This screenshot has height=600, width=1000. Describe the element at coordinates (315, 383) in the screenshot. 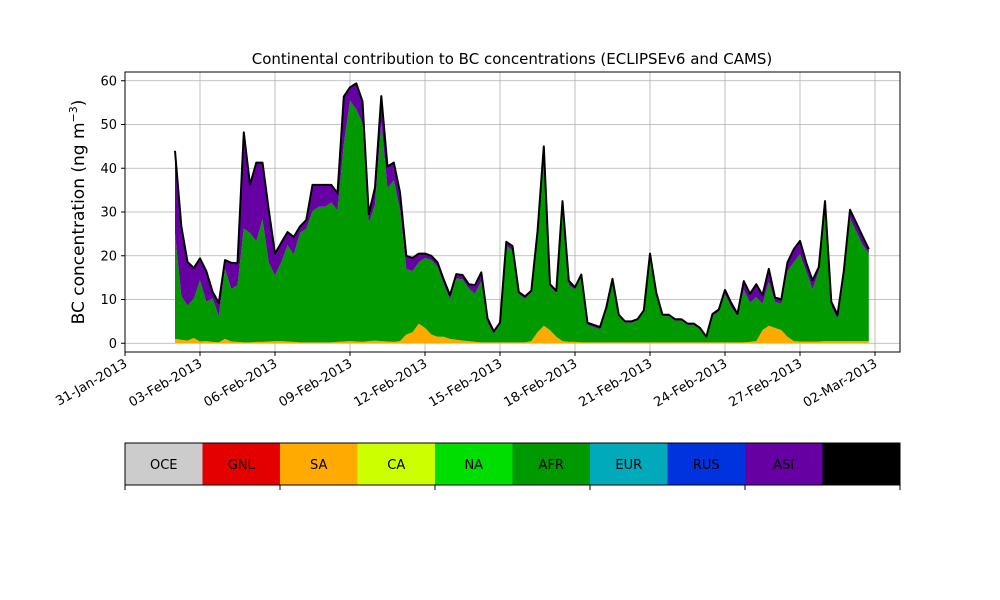

I see `x-tick-label: 09-Feb-2013` at that location.